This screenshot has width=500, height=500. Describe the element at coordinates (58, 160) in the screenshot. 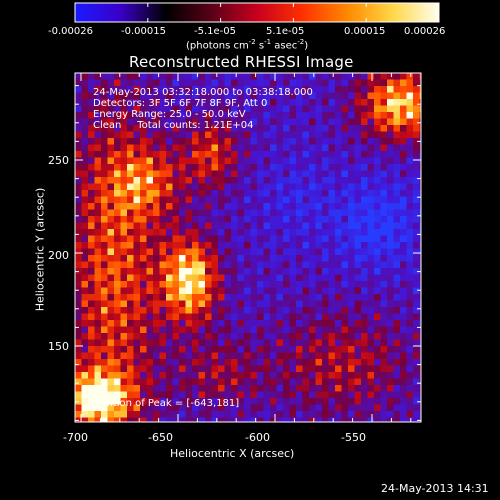

I see `y-tick-label: 250` at that location.